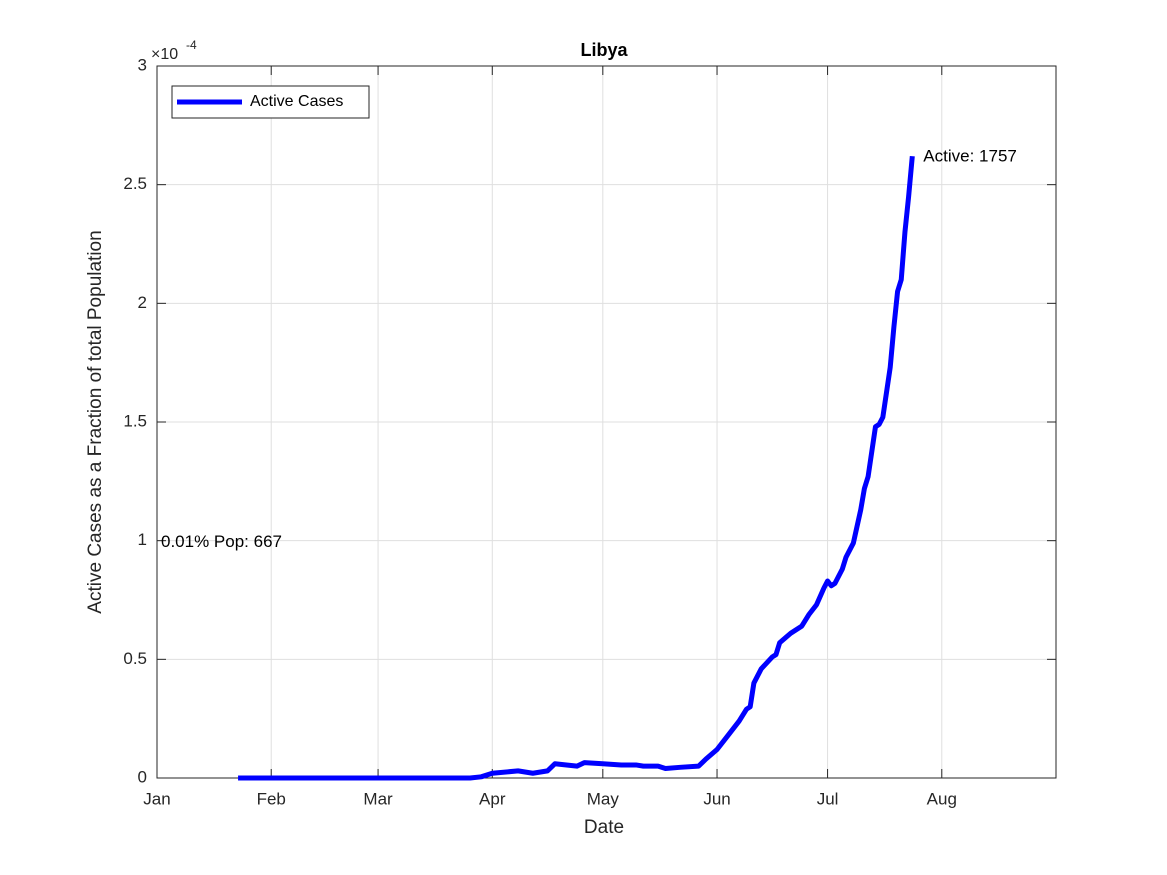  What do you see at coordinates (221, 541) in the screenshot?
I see `annotation: 0.01% Pop: 667` at bounding box center [221, 541].